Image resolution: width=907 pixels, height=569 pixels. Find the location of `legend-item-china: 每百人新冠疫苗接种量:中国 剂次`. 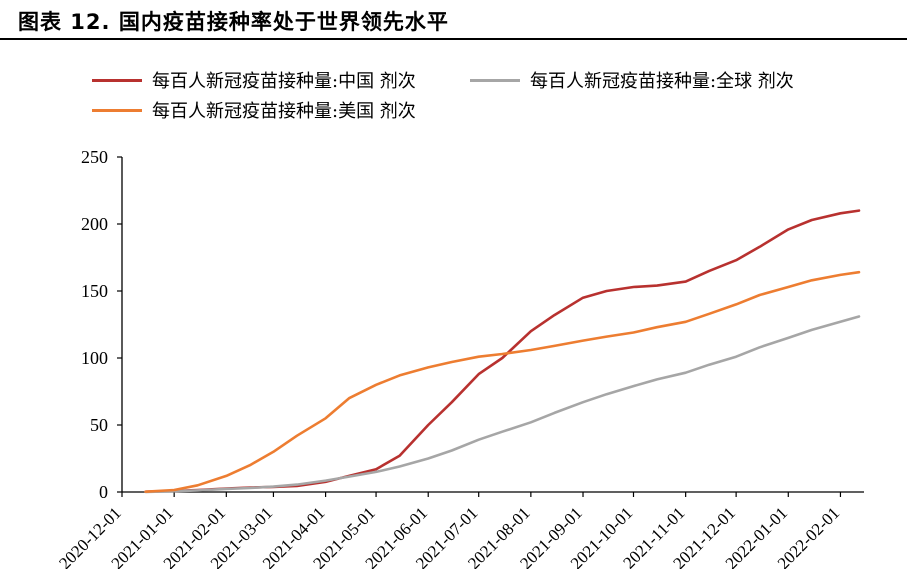

legend-item-china: 每百人新冠疫苗接种量:中国 剂次 is located at coordinates (254, 80).